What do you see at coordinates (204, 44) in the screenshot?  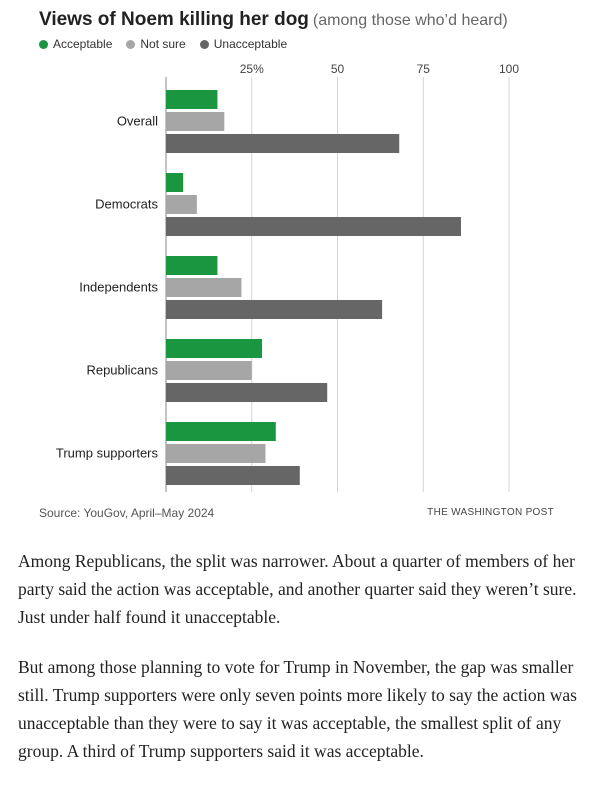 I see `legend-swatch-unacceptable` at bounding box center [204, 44].